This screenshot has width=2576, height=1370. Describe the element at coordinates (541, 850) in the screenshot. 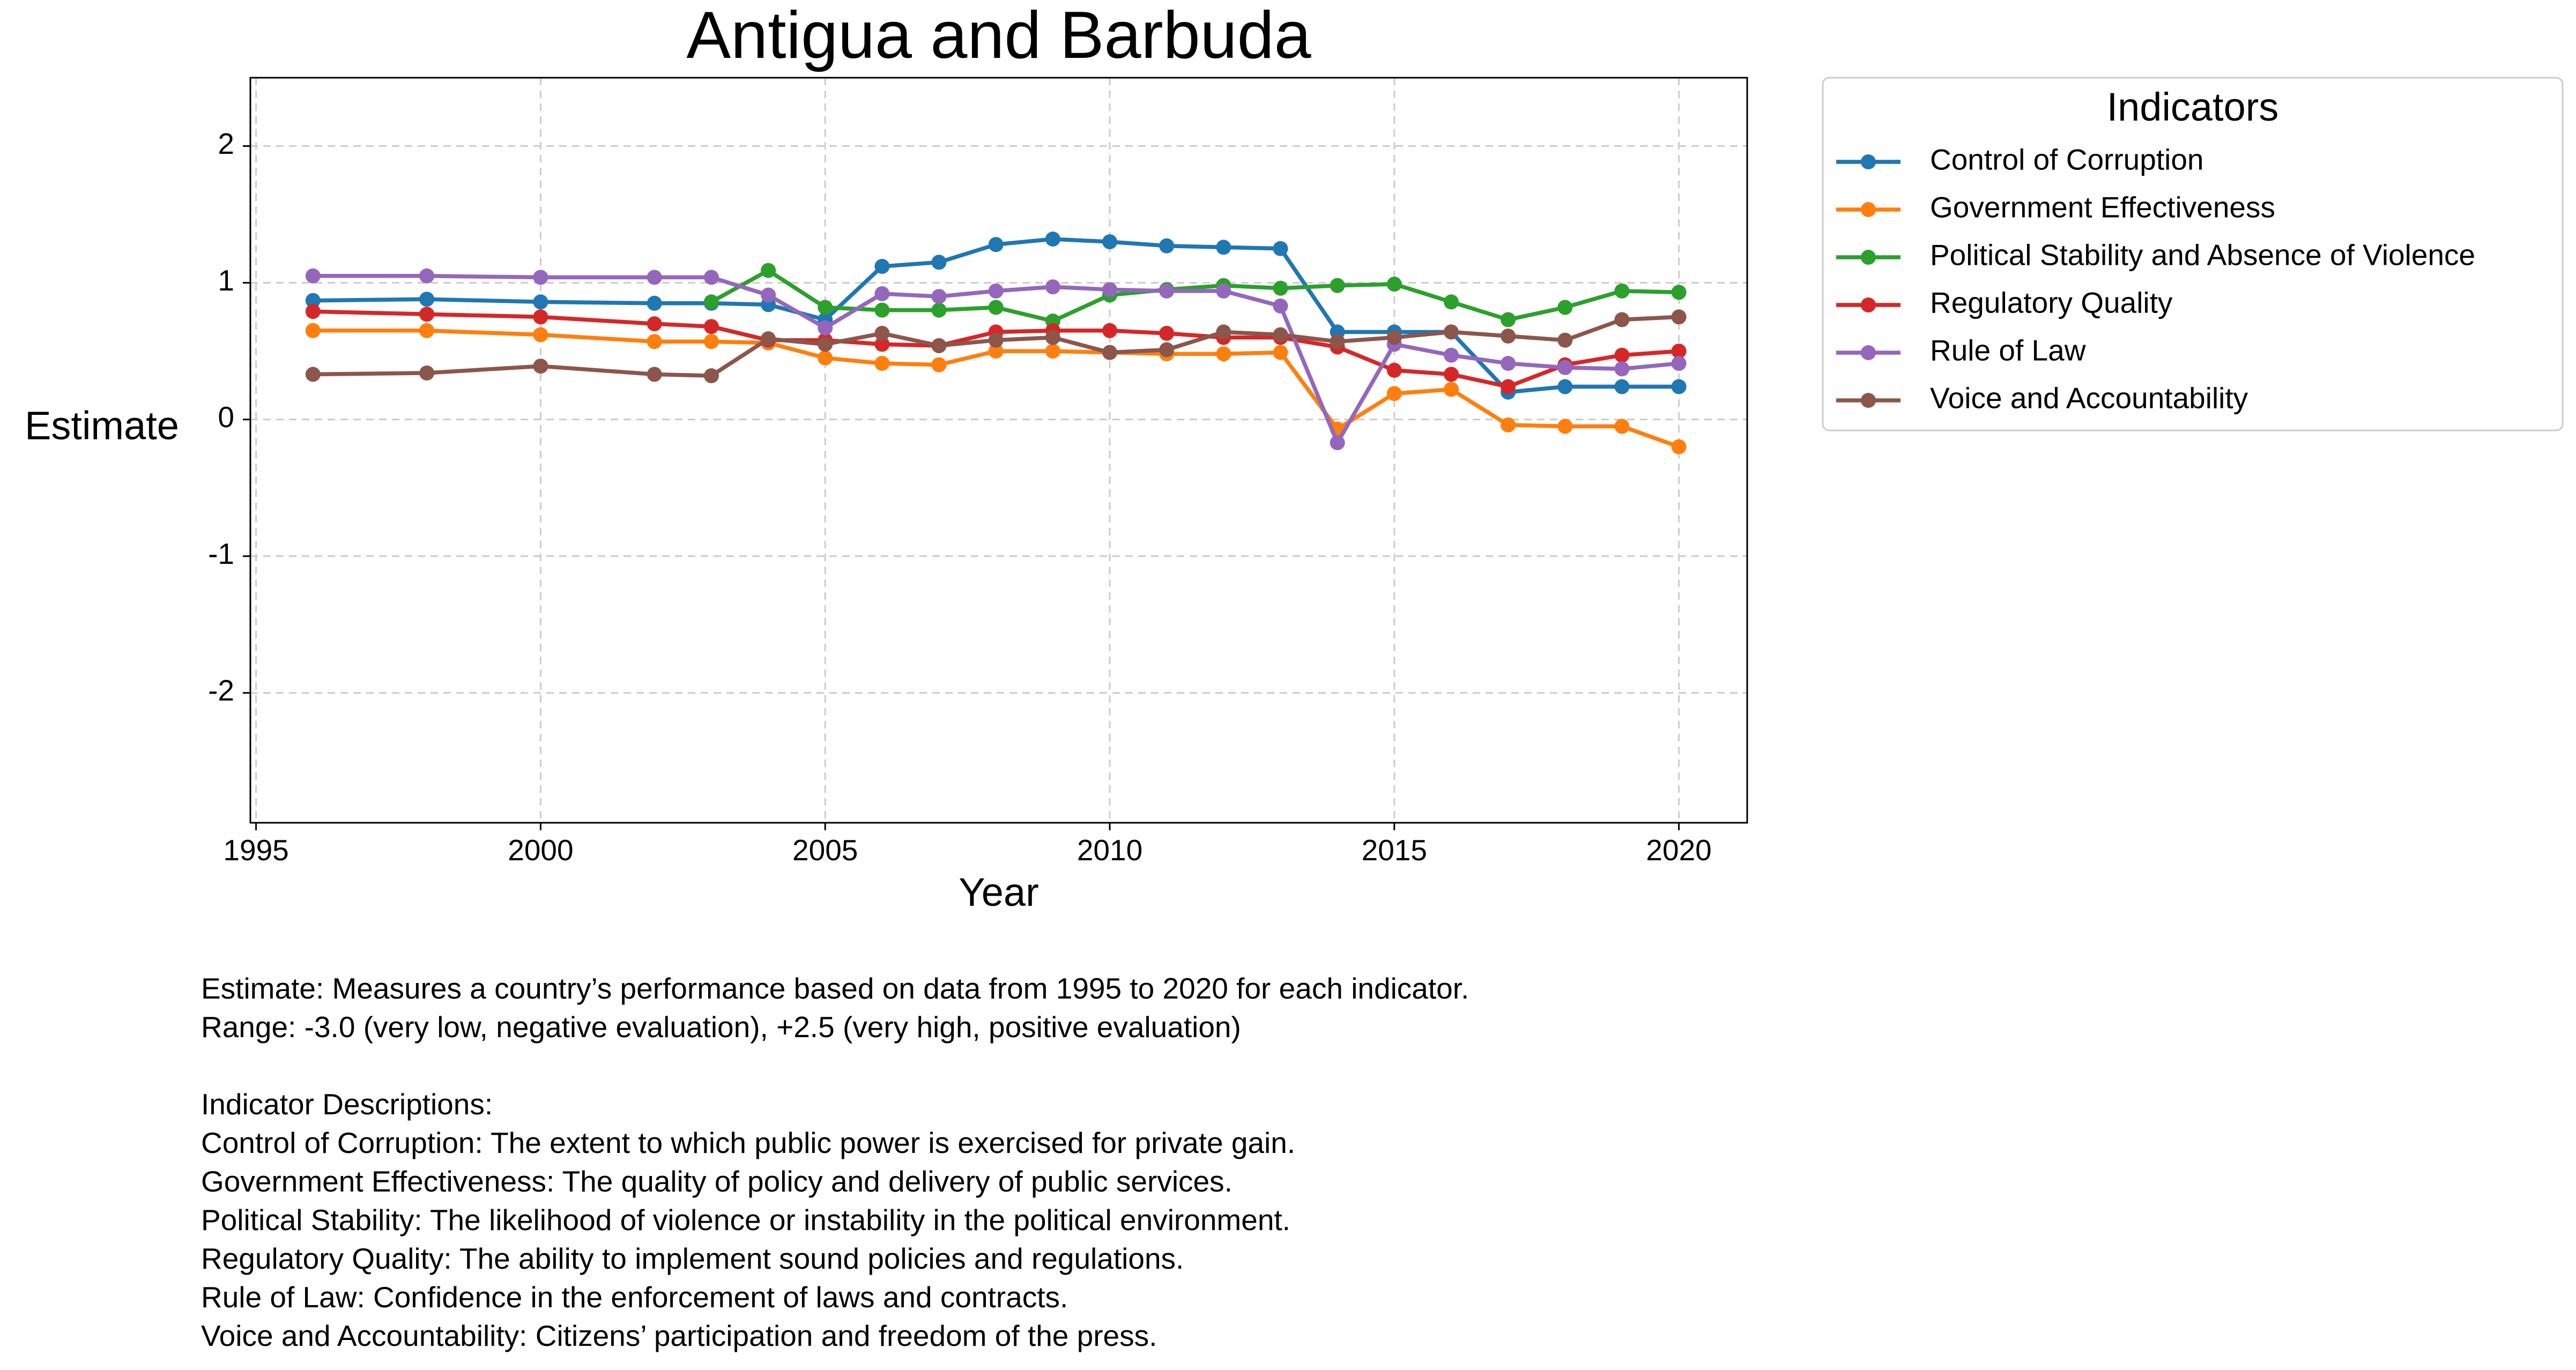

I see `x-tick-label: 2000` at that location.